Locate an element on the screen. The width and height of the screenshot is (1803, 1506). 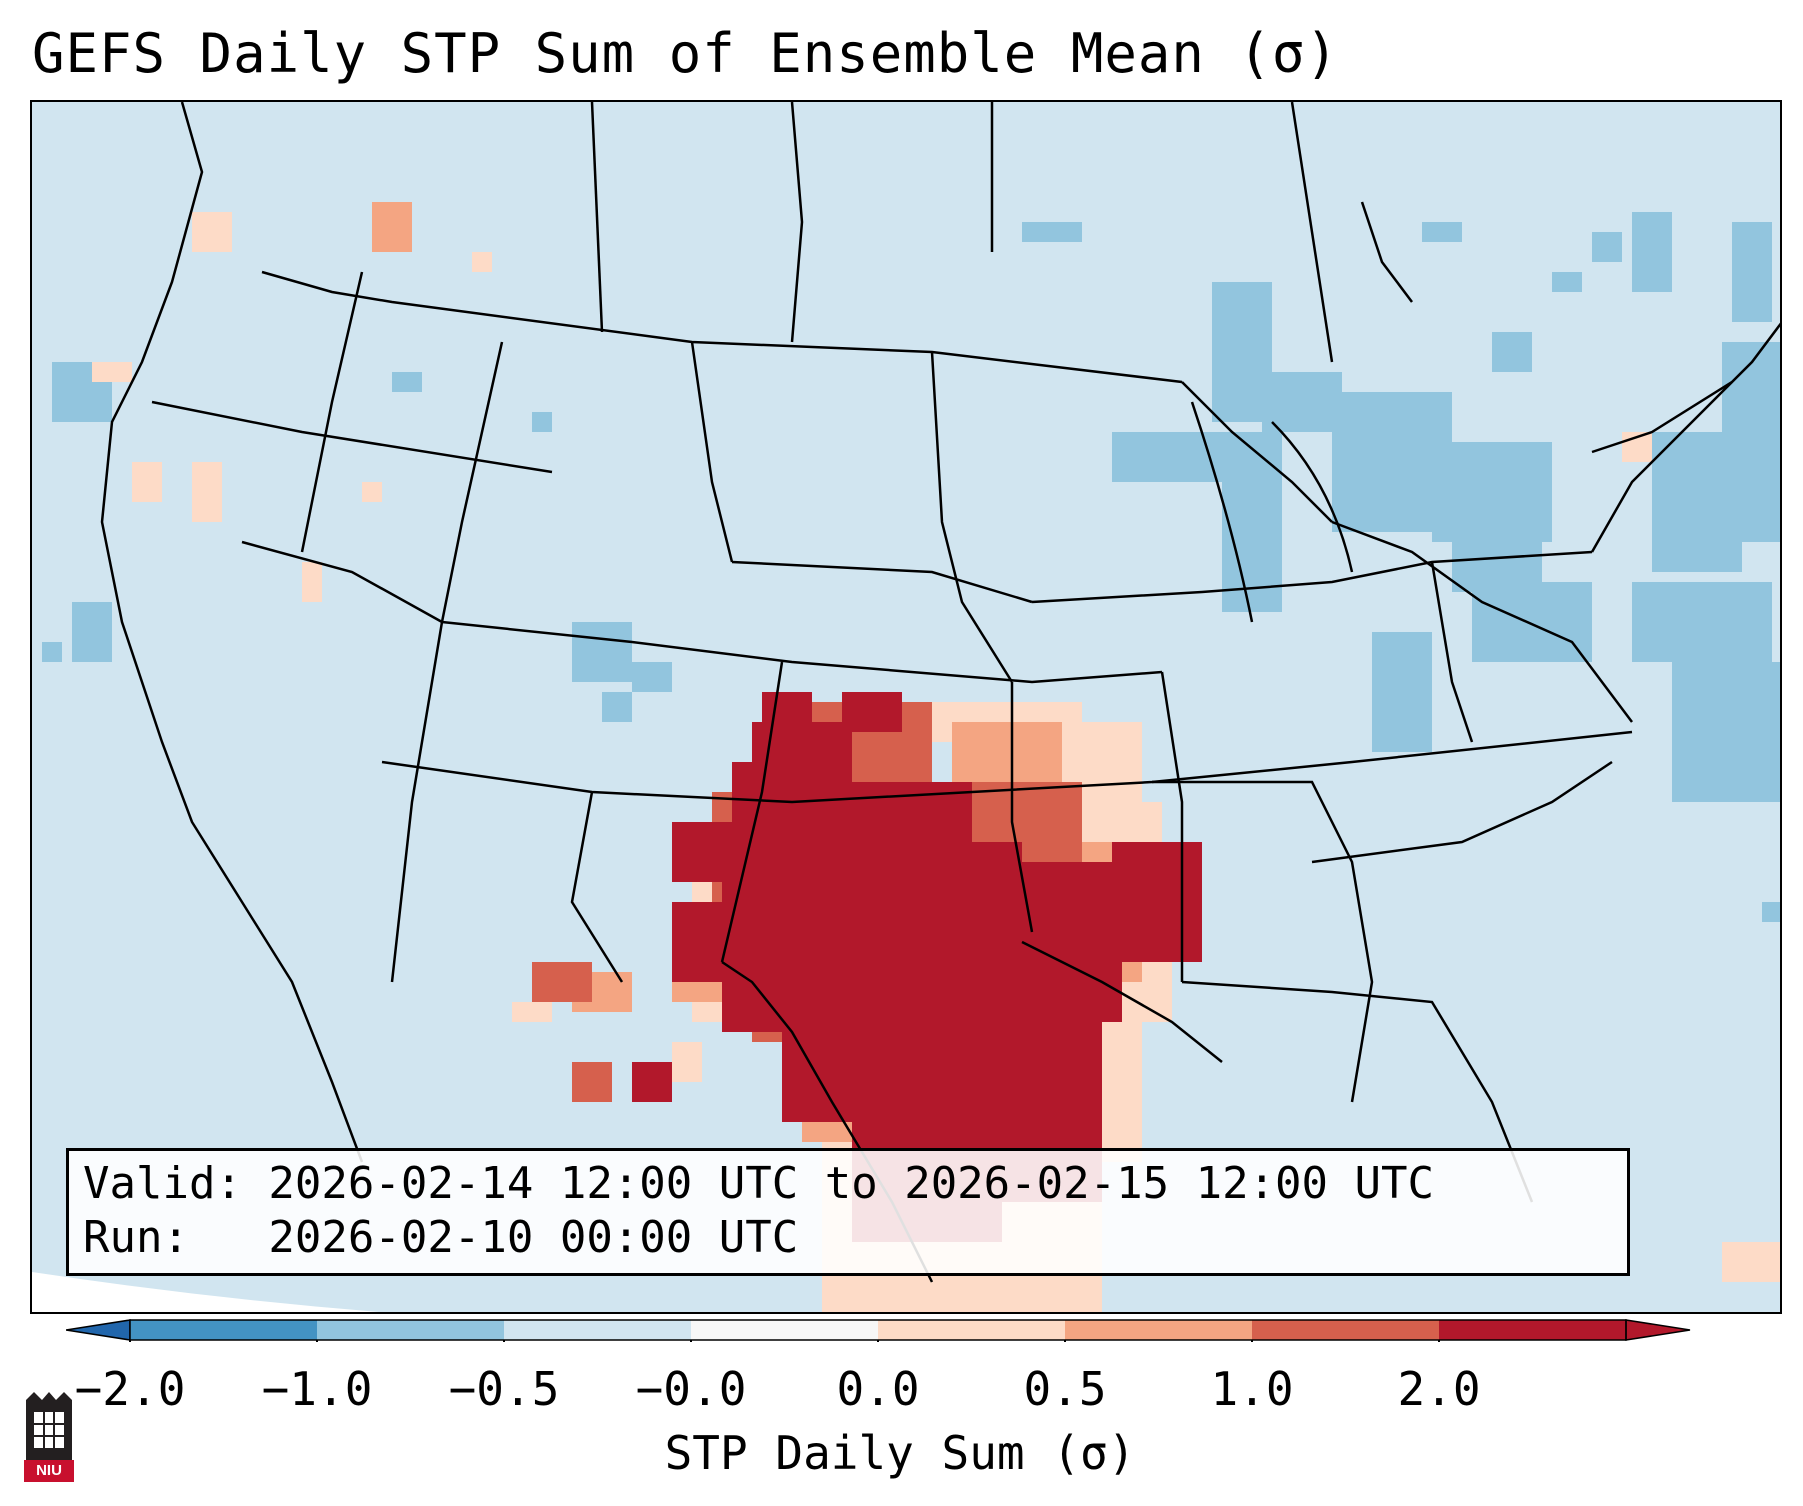
colorbar-over-arrow is located at coordinates (1658, 1330).